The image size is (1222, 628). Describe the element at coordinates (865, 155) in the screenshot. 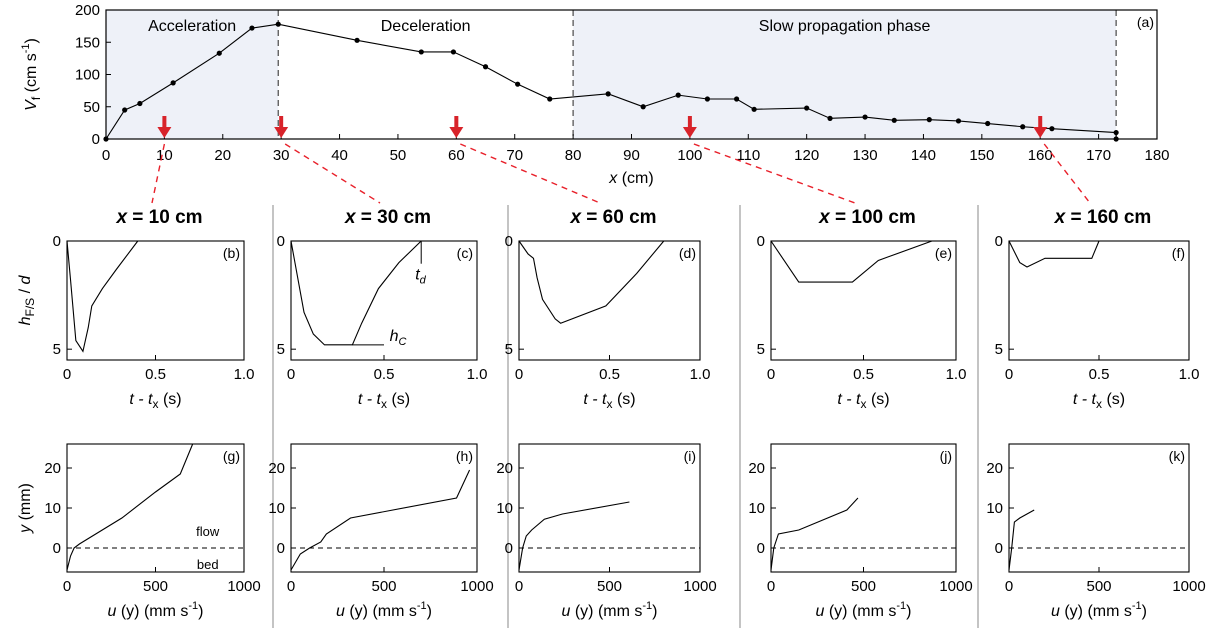

I see `x-tick-label: 130` at that location.